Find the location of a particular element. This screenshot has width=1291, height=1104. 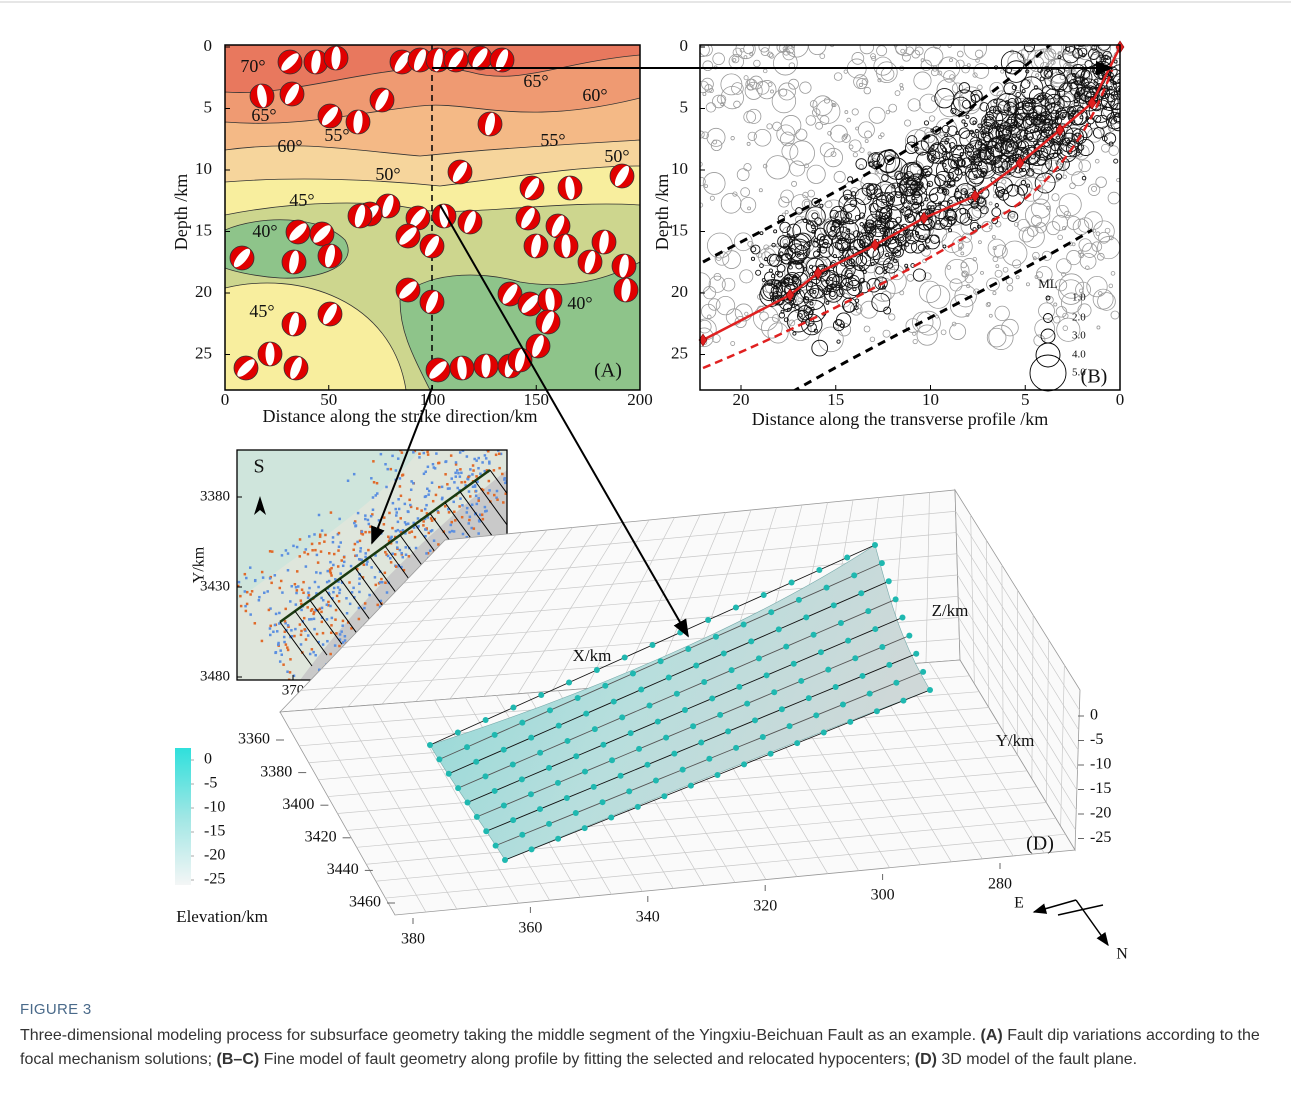

y-tick-label: 3420 is located at coordinates (321, 836).